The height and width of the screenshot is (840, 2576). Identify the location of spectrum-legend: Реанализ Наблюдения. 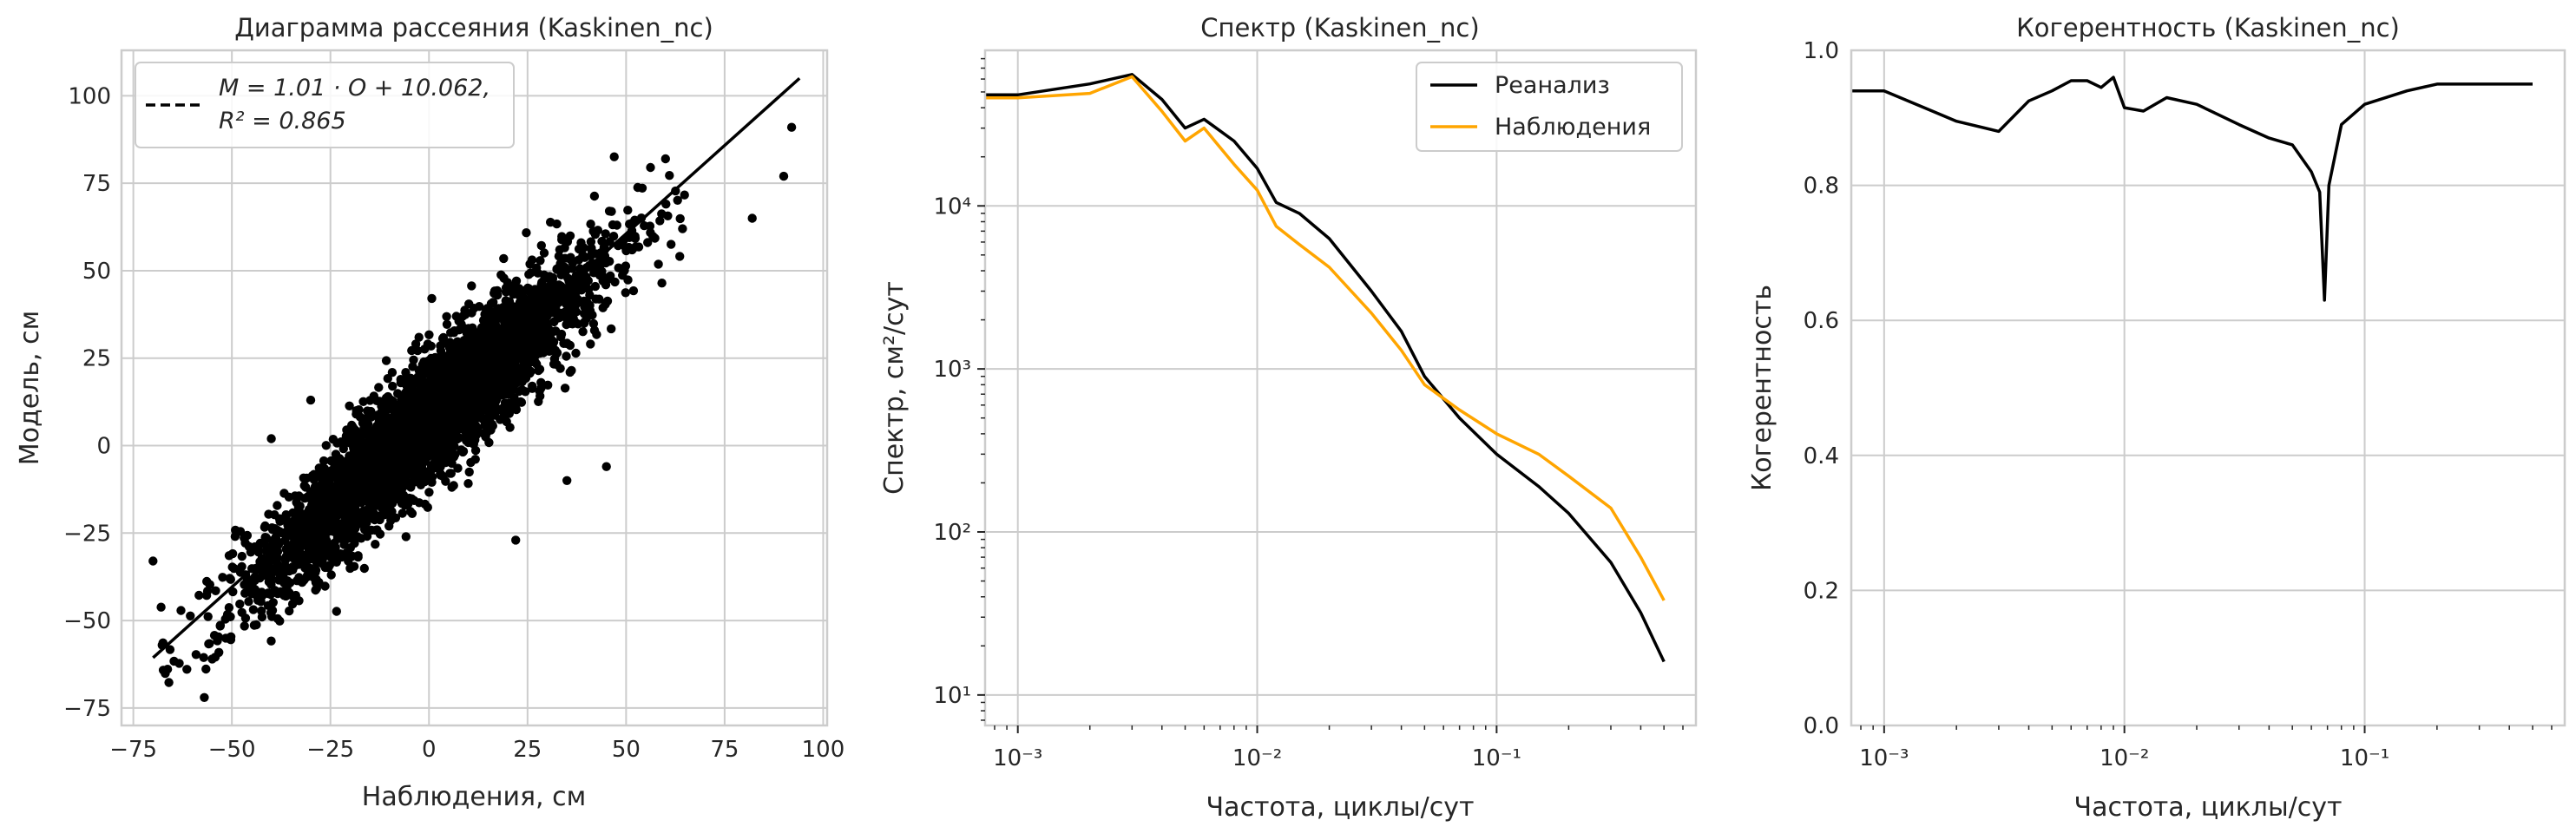
(1549, 107).